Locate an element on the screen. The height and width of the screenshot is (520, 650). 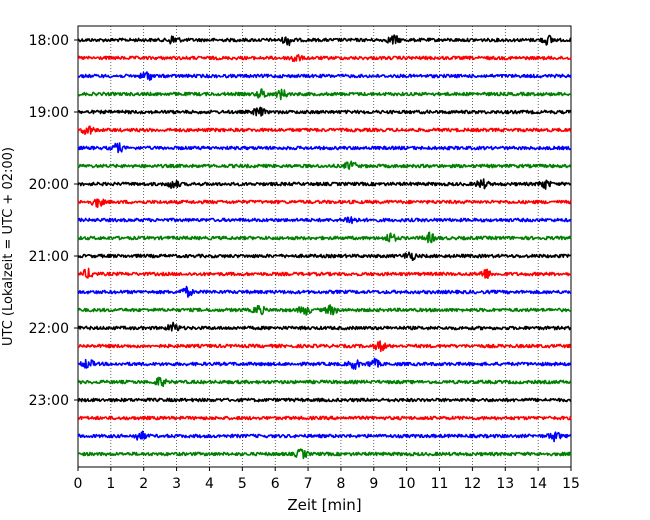
x-tick-label: 3 is located at coordinates (176, 484).